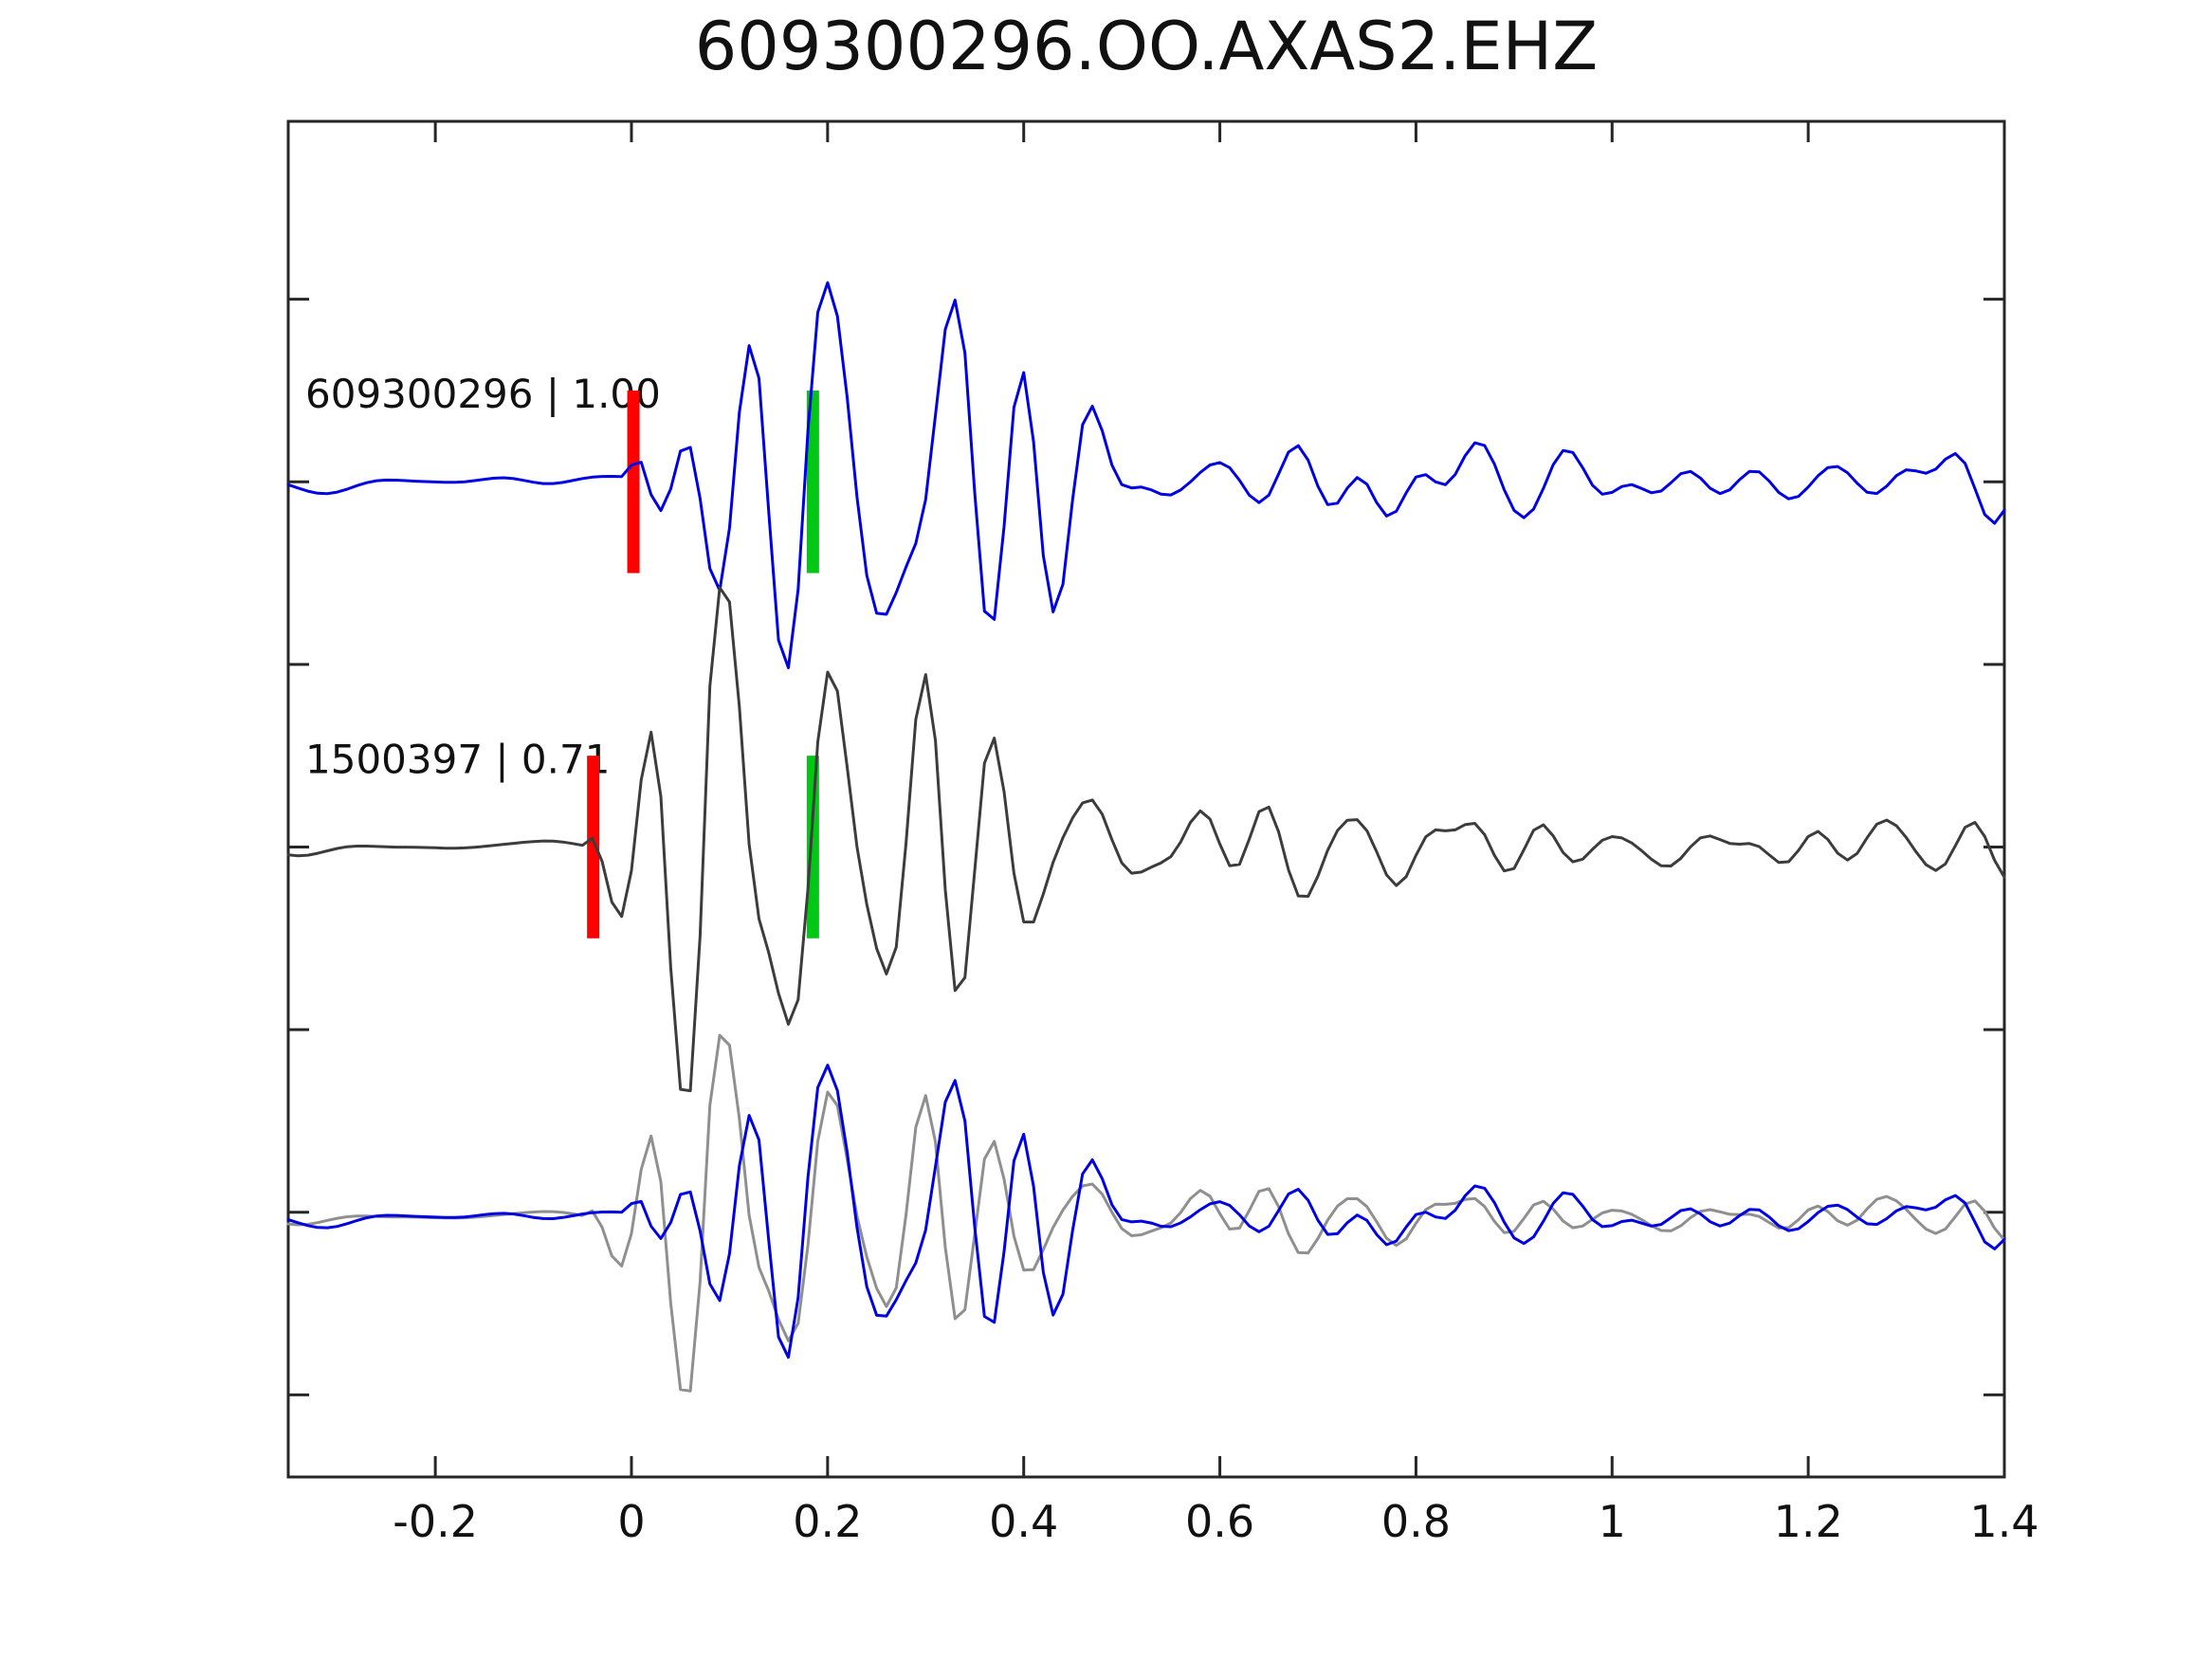 Image resolution: width=2212 pixels, height=1659 pixels. What do you see at coordinates (631, 1521) in the screenshot?
I see `x-tick-label: 0` at bounding box center [631, 1521].